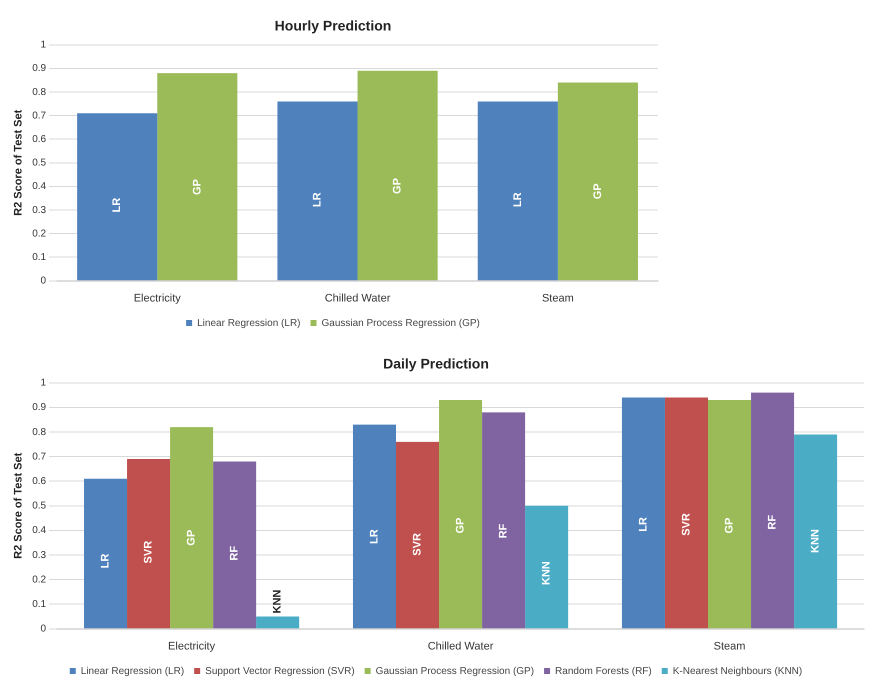  Describe the element at coordinates (333, 25) in the screenshot. I see `chart-title: Hourly Prediction` at that location.